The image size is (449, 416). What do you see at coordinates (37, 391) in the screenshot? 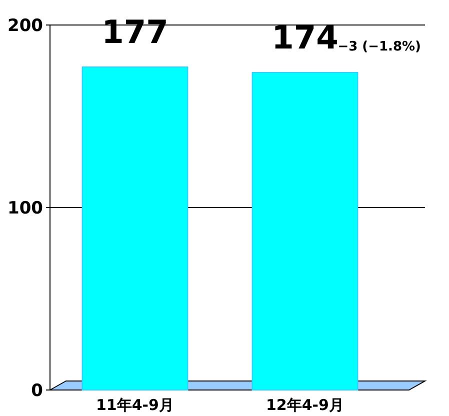
I see `y-tick-label: 0` at bounding box center [37, 391].